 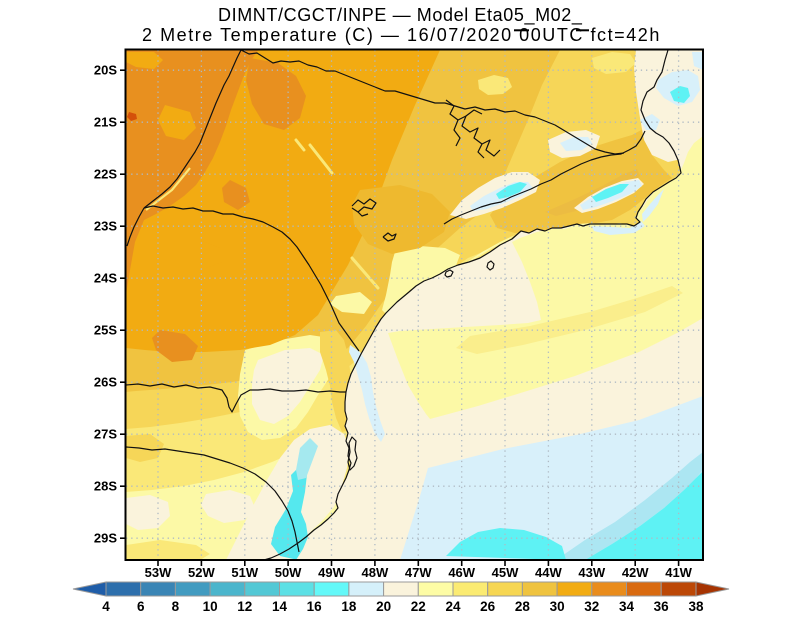 What do you see at coordinates (105, 226) in the screenshot?
I see `svg-text: 23S` at bounding box center [105, 226].